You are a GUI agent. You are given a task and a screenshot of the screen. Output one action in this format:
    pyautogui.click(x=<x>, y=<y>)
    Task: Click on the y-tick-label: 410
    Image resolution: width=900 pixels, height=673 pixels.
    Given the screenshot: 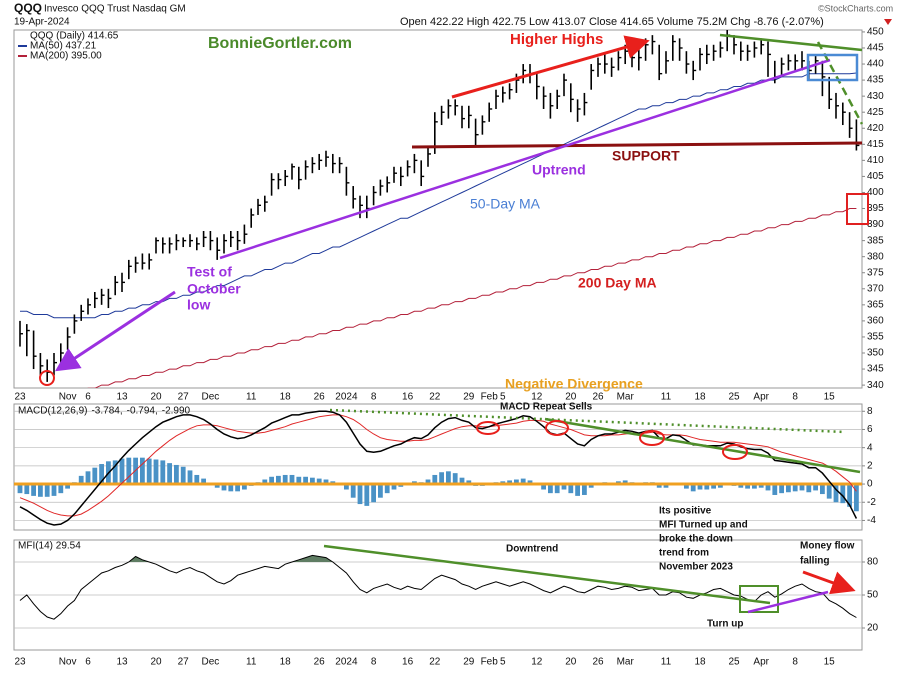 What is the action you would take?
    pyautogui.click(x=875, y=160)
    